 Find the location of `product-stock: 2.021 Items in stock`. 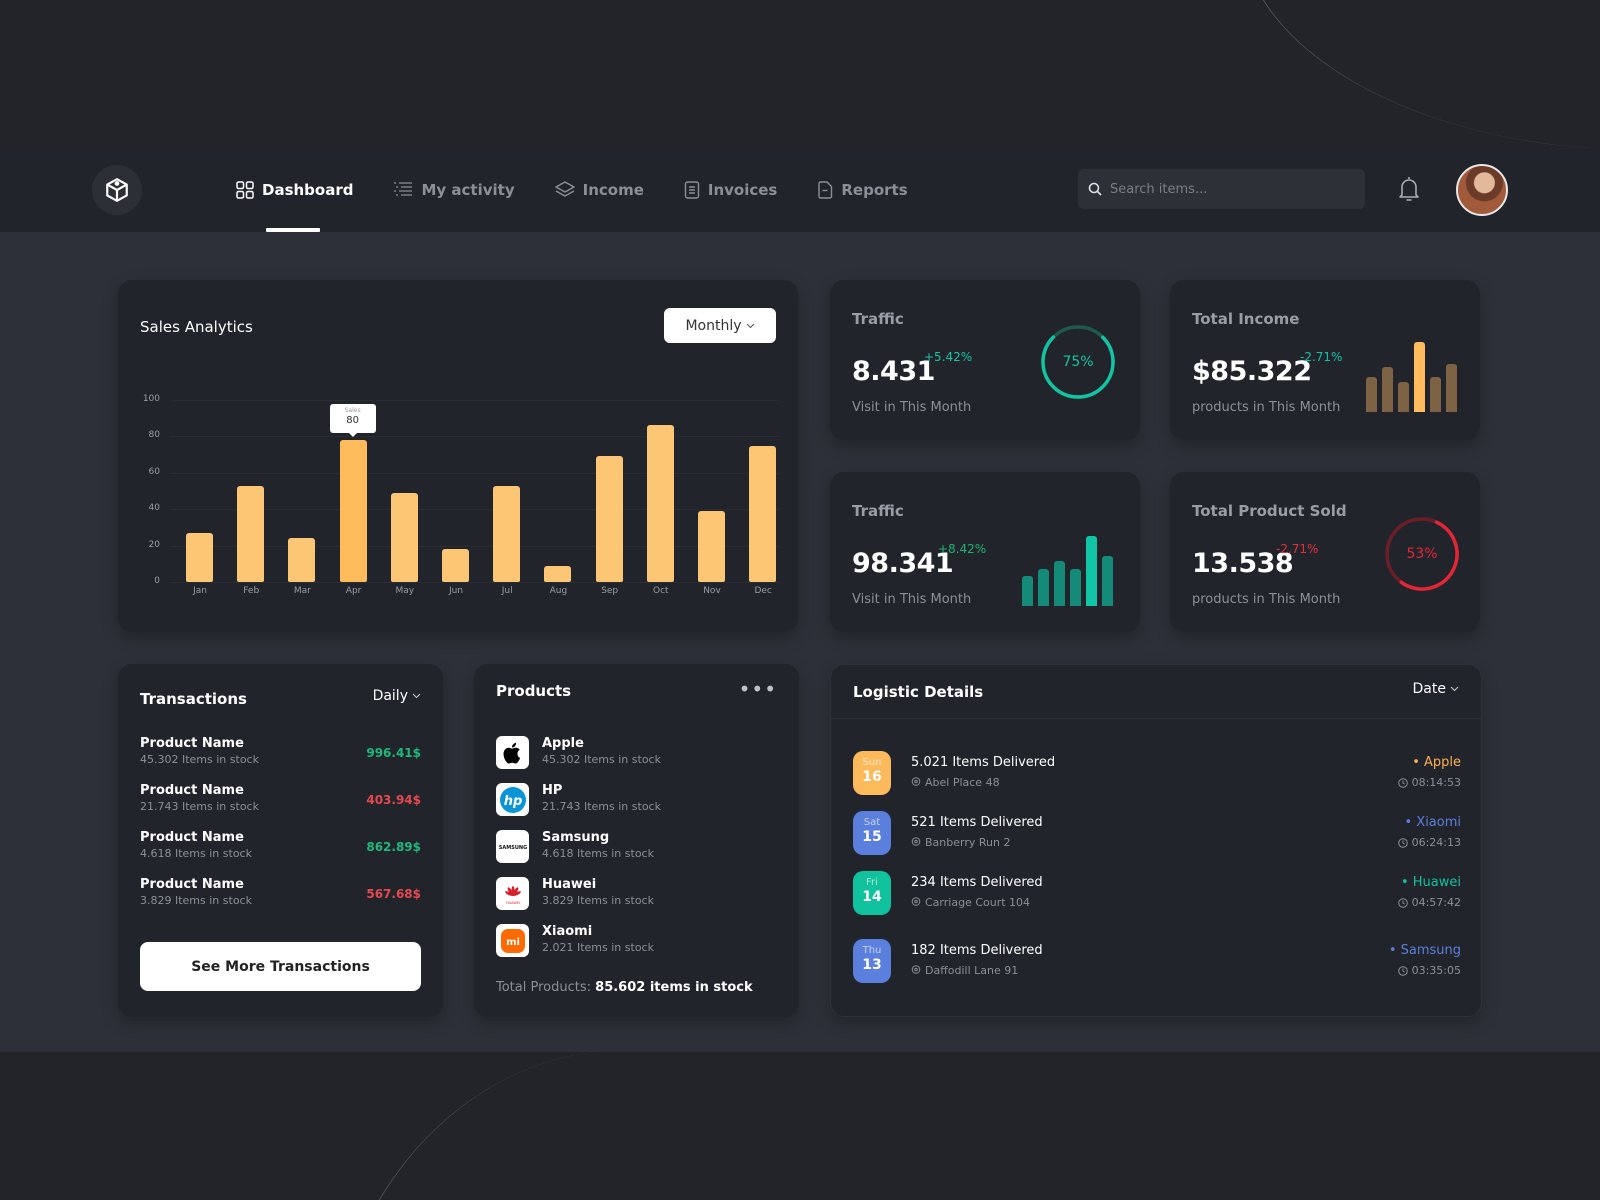

product-stock: 2.021 Items in stock is located at coordinates (598, 947).